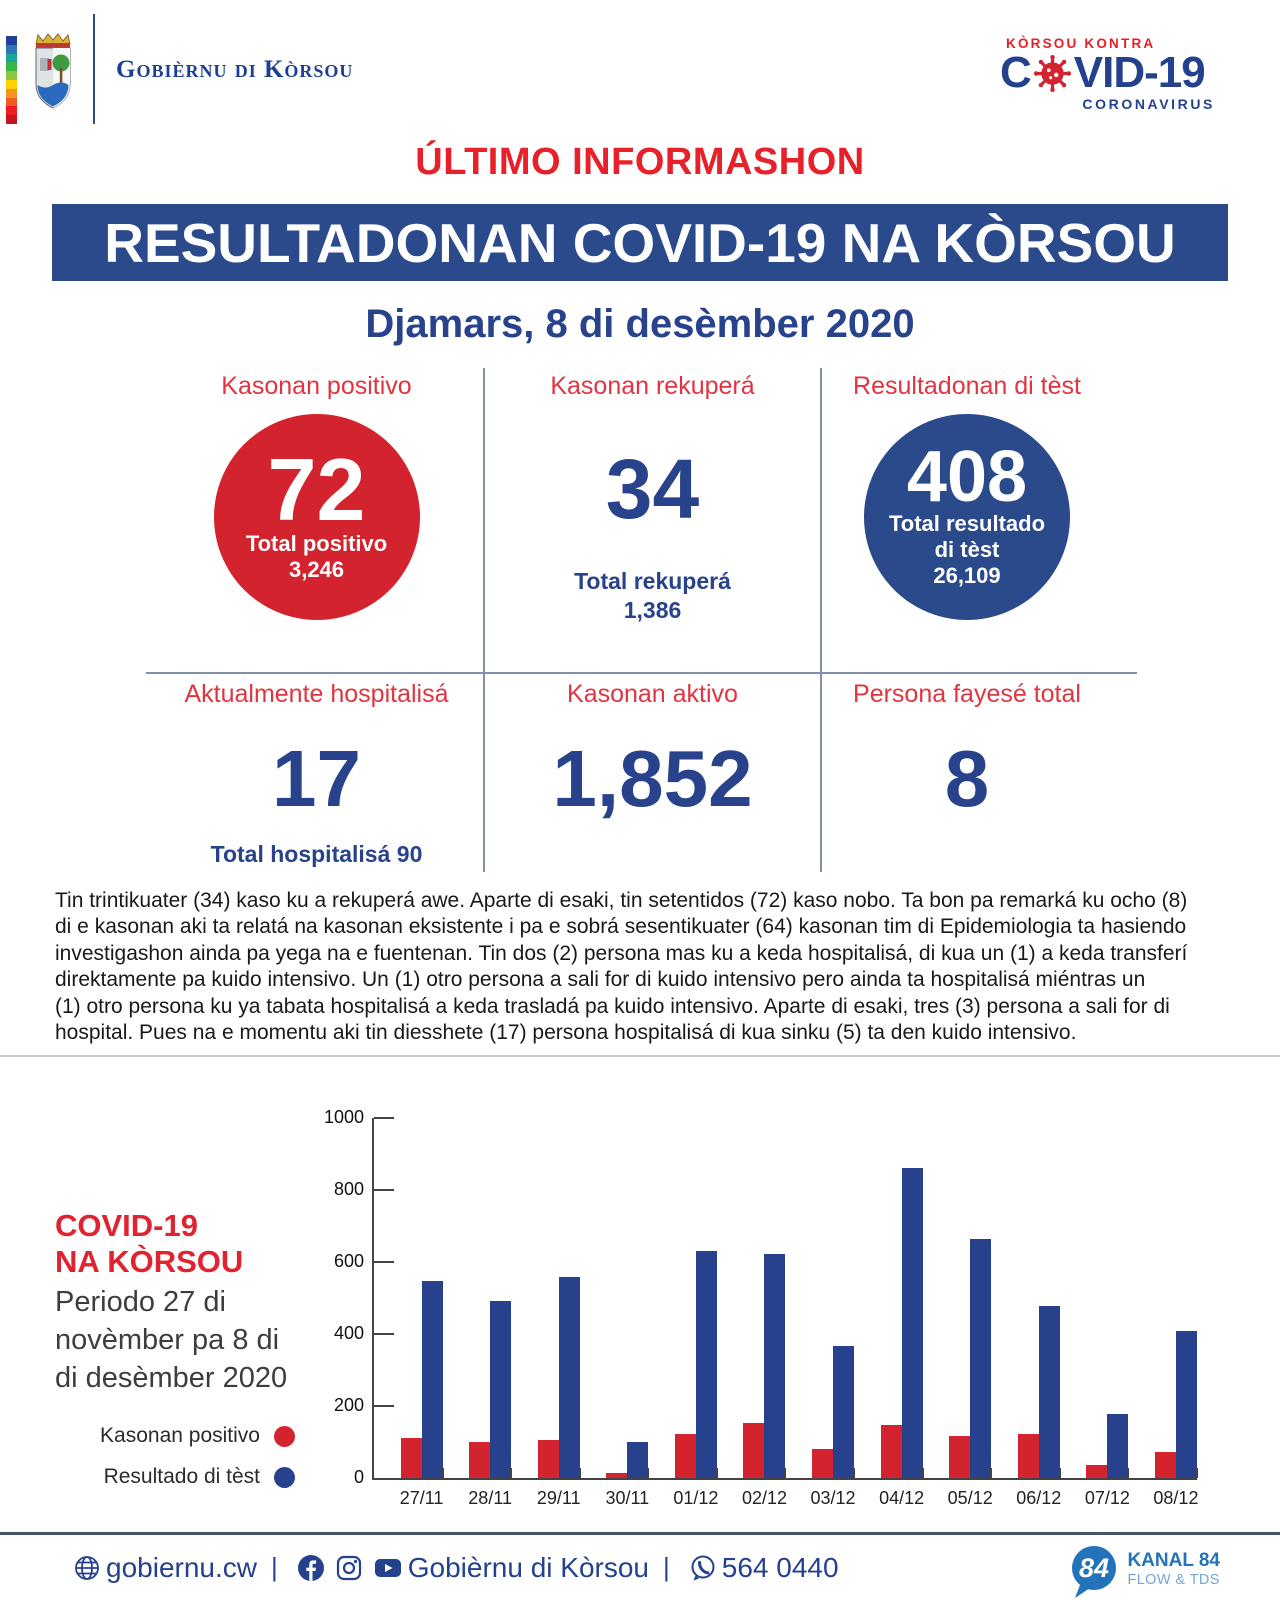  What do you see at coordinates (1107, 1498) in the screenshot?
I see `x-axis-tick-label: 07/12` at bounding box center [1107, 1498].